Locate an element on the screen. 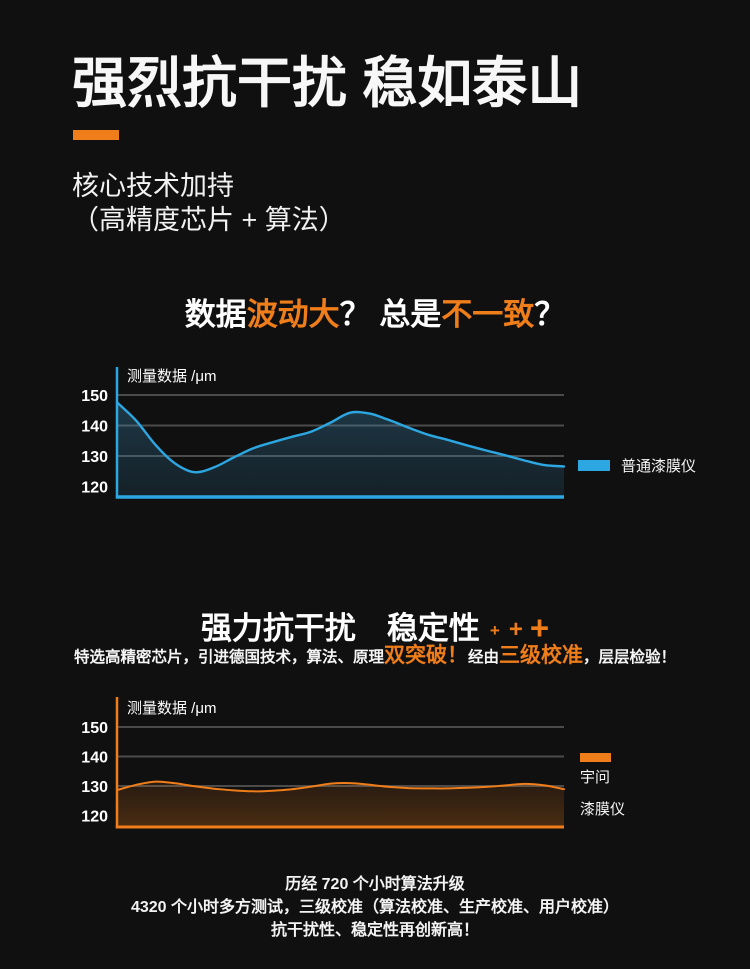 Image resolution: width=750 pixels, height=969 pixels. problem-heading: 数据波动大？ 总是不一致？ is located at coordinates (375, 311).